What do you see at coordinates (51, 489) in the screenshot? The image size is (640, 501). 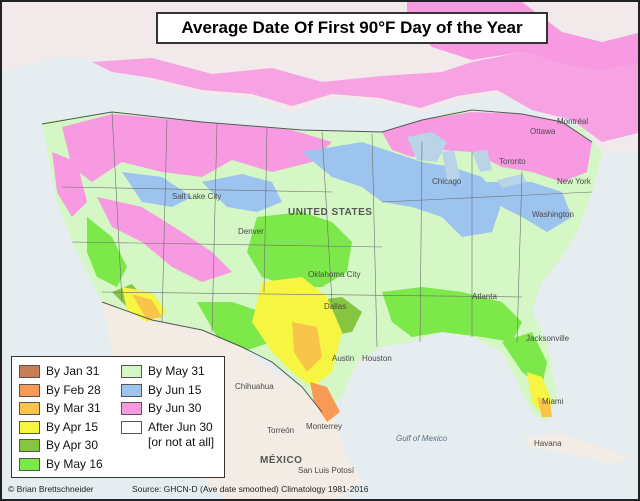 I see `credit-text: © Brian Brettschneider` at bounding box center [51, 489].